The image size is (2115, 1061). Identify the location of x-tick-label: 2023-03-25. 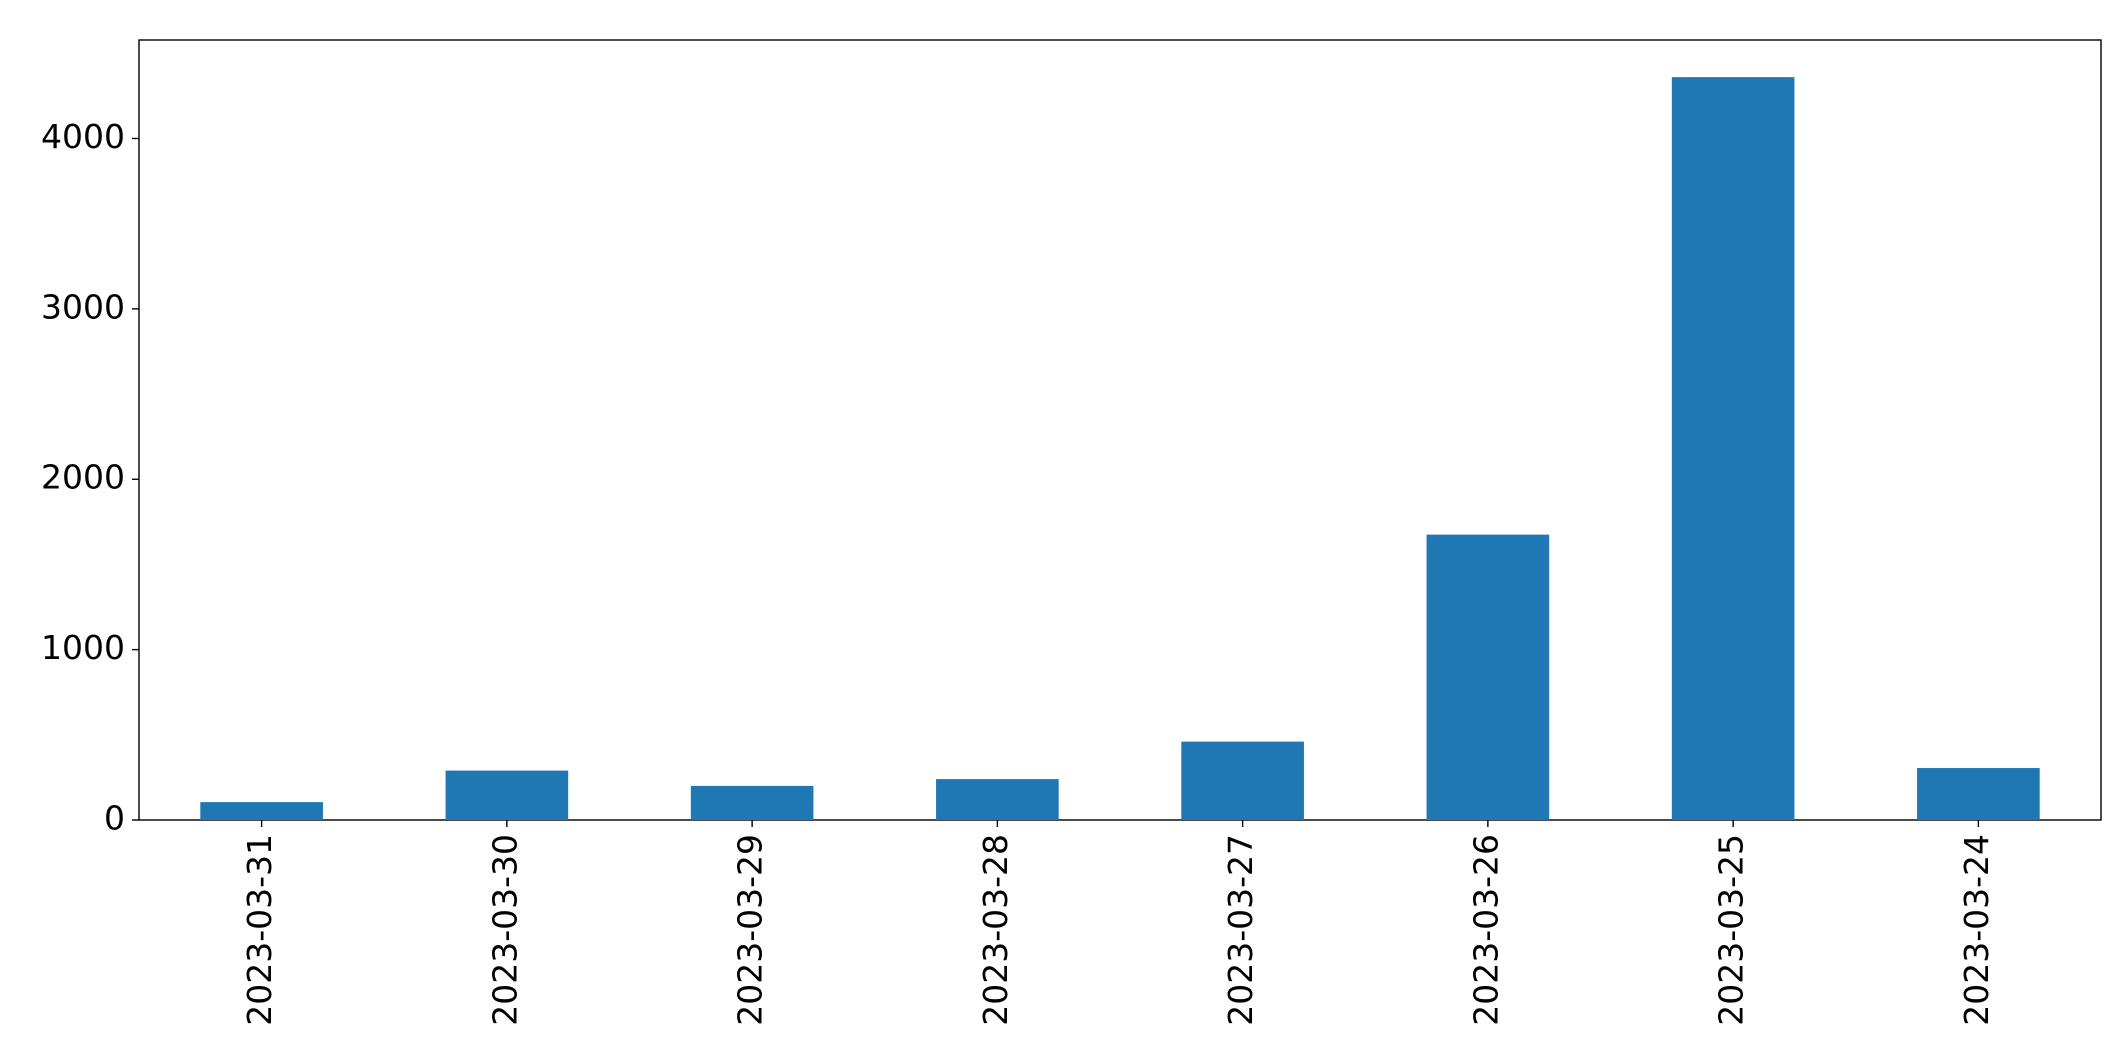
(1731, 930).